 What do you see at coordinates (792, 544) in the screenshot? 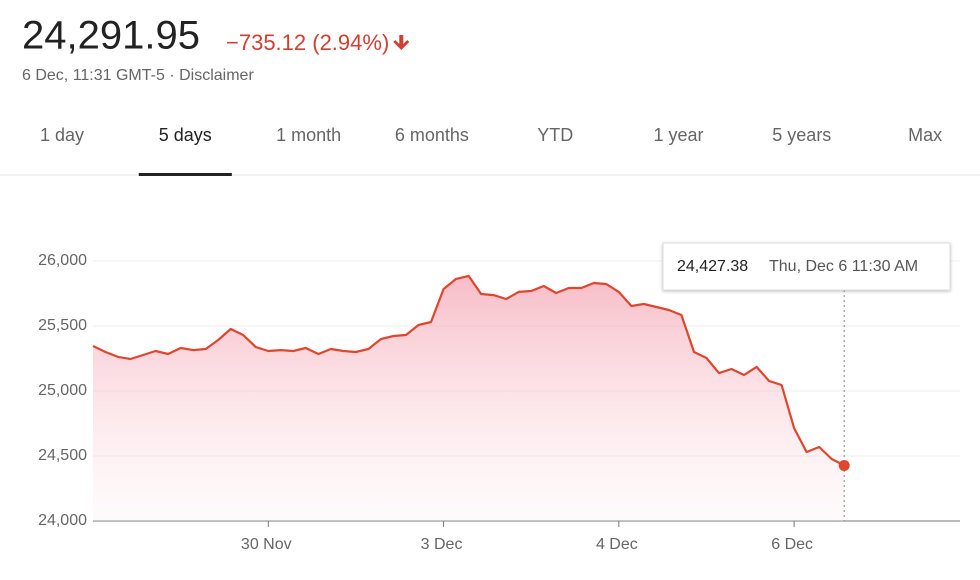
I see `x-tick-label: 6 Dec` at bounding box center [792, 544].